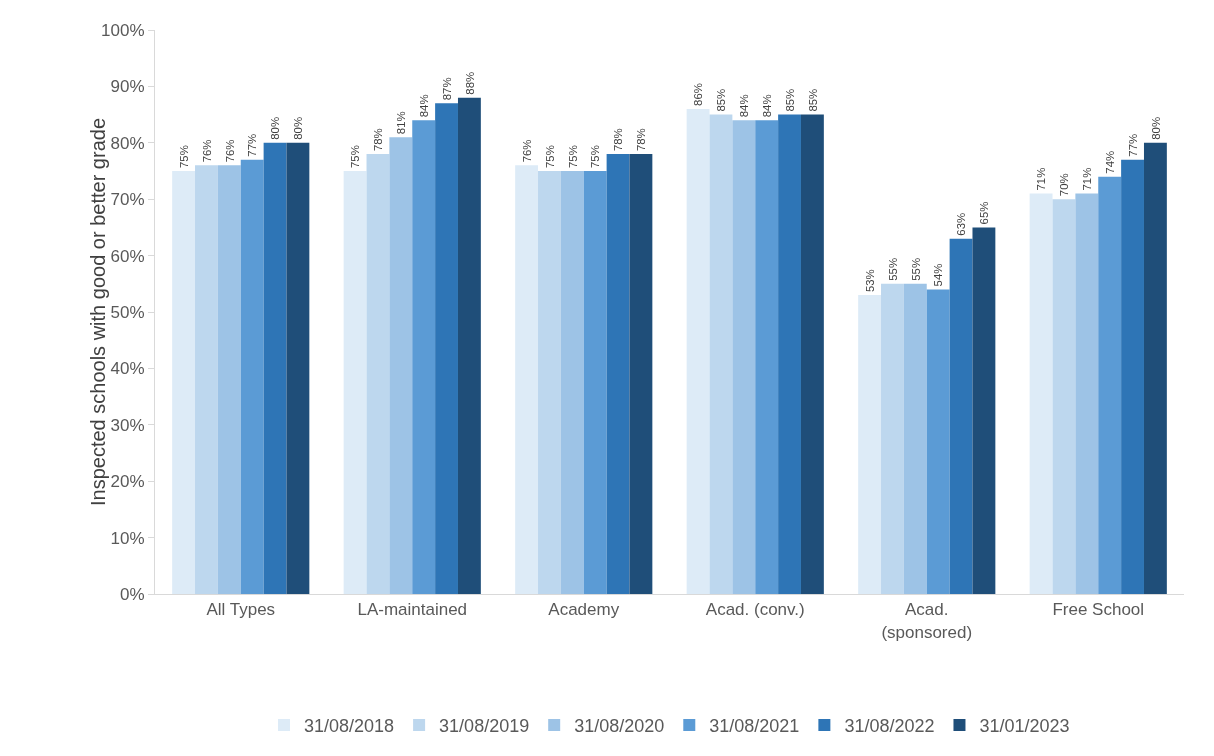 The width and height of the screenshot is (1214, 756). What do you see at coordinates (484, 726) in the screenshot?
I see `legend-label: 31/08/2019` at bounding box center [484, 726].